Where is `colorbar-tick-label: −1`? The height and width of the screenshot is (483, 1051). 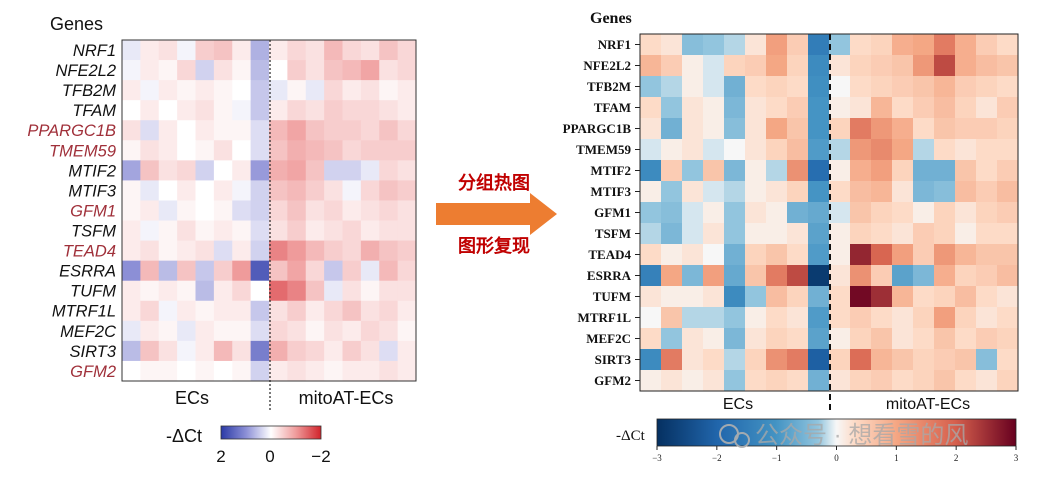 colorbar-tick-label: −1 is located at coordinates (777, 458).